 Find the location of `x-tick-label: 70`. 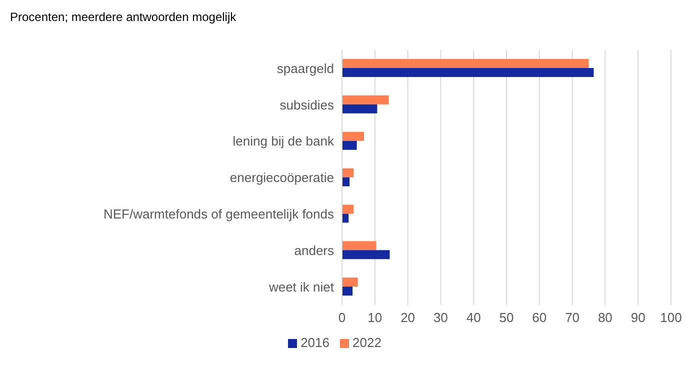

x-tick-label: 70 is located at coordinates (572, 318).